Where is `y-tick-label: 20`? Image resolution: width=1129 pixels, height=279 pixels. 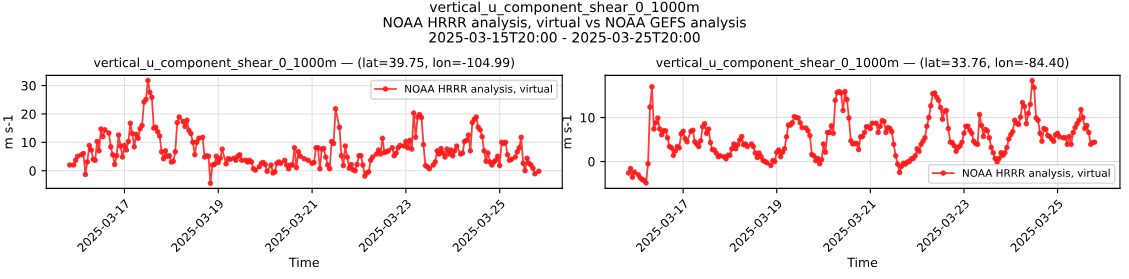 y-tick-label: 20 is located at coordinates (28, 114).